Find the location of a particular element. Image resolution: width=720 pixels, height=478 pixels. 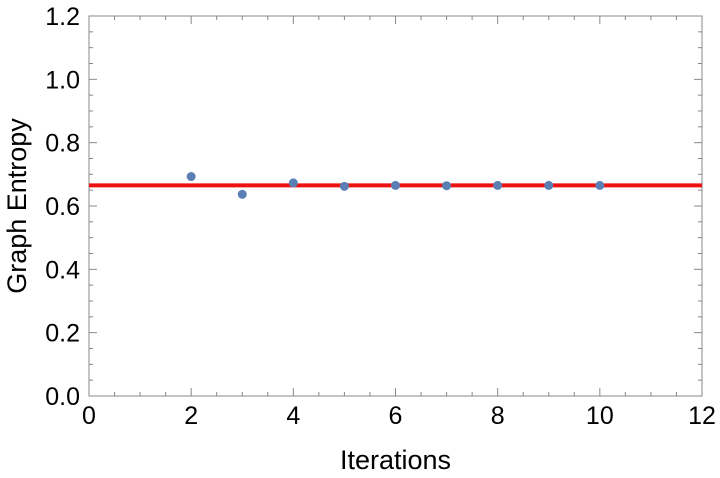

x-tick-label: 6 is located at coordinates (396, 416).